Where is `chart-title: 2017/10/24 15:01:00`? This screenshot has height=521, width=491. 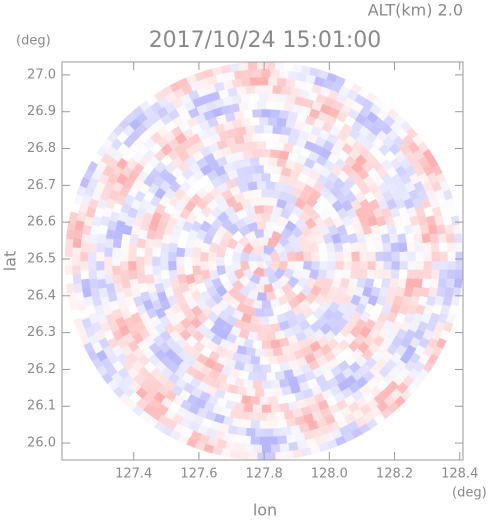 chart-title: 2017/10/24 15:01:00 is located at coordinates (265, 40).